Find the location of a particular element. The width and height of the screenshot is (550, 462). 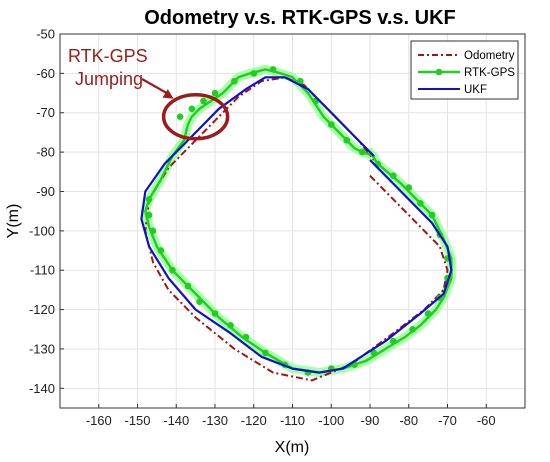

legend: Odometry RTK-GPS UKF is located at coordinates (464, 70).